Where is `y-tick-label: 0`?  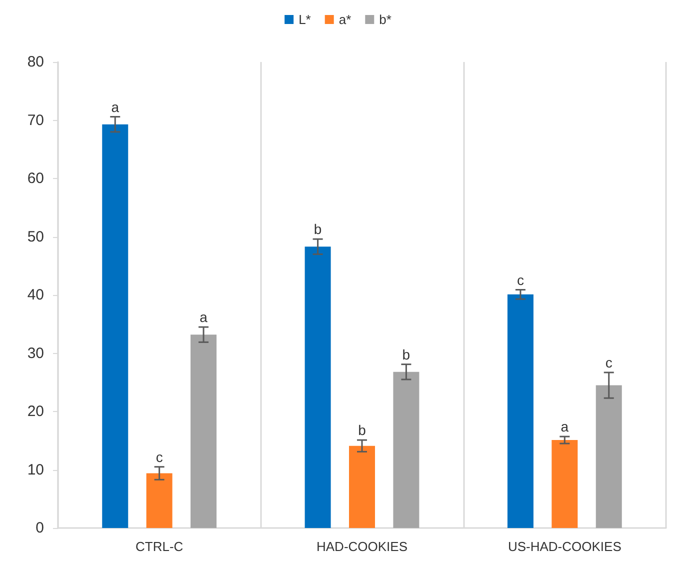
y-tick-label: 0 is located at coordinates (40, 528).